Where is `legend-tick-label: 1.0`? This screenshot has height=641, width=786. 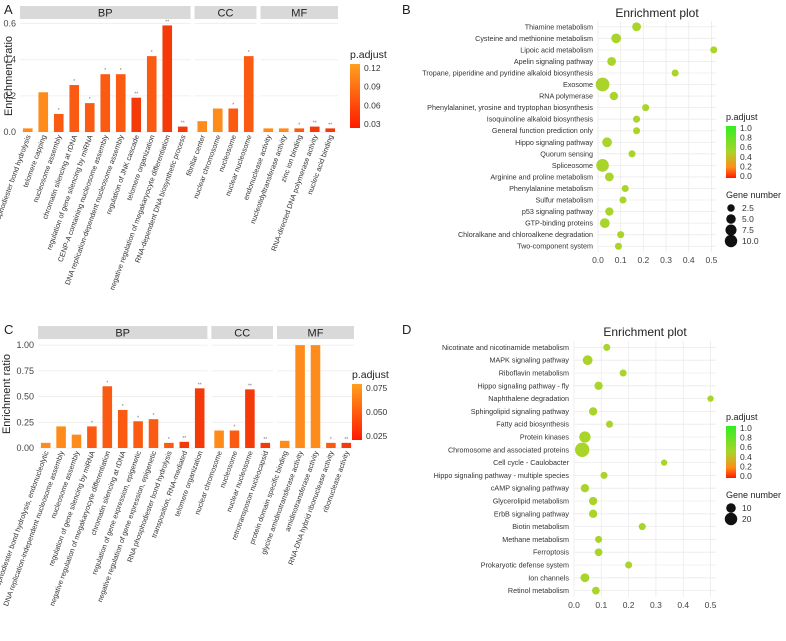 legend-tick-label: 1.0 is located at coordinates (746, 428).